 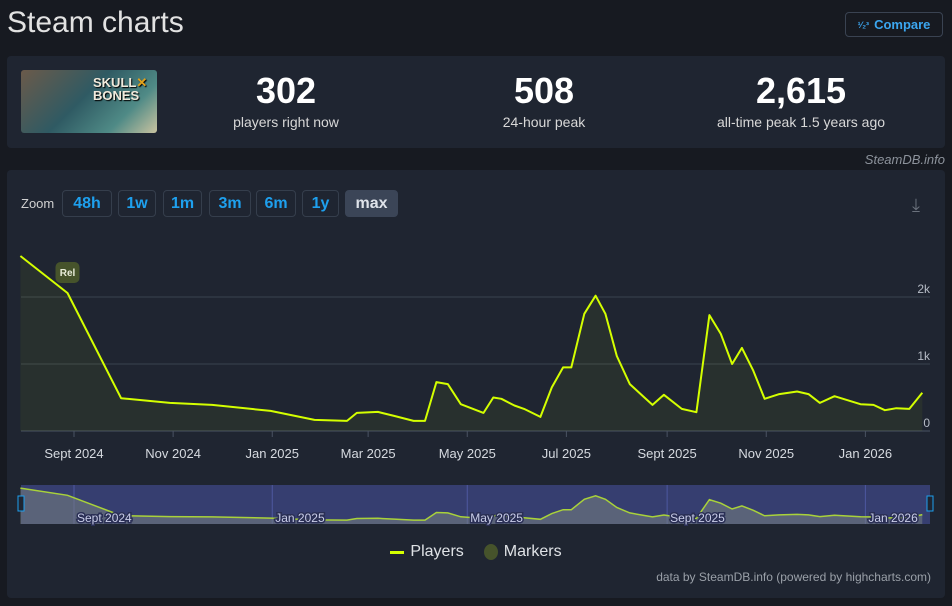 I want to click on navigator-tick-label: Jan 2025, so click(x=300, y=518).